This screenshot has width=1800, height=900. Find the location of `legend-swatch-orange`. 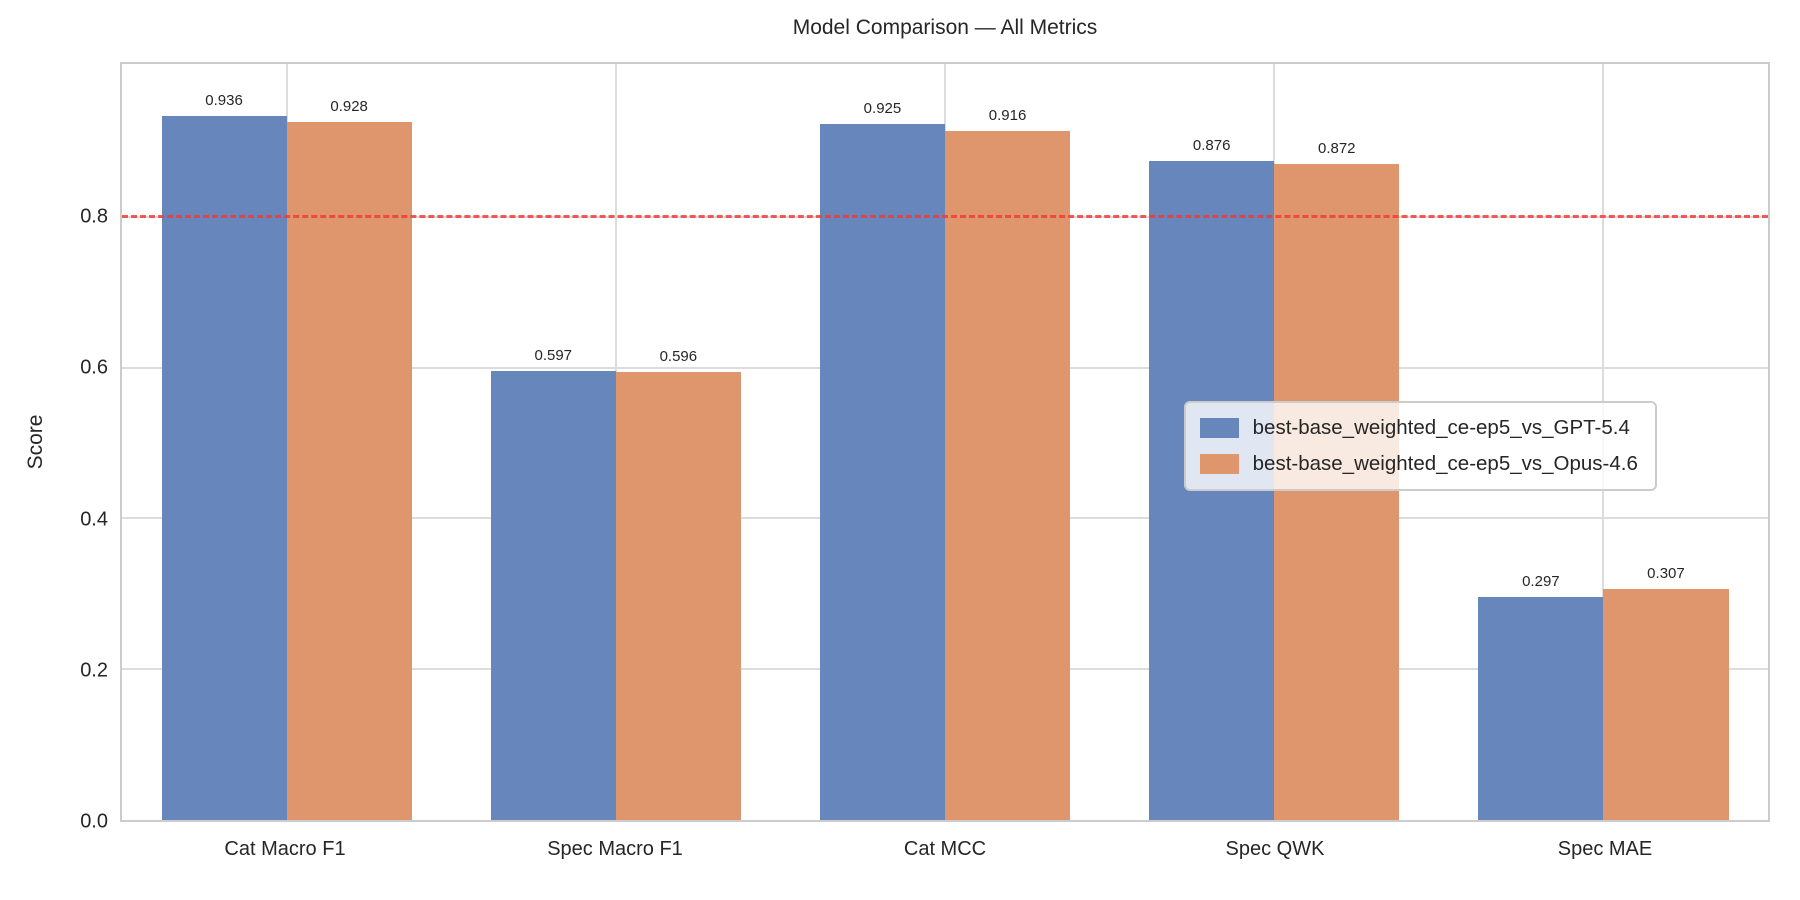

legend-swatch-orange is located at coordinates (1219, 464).